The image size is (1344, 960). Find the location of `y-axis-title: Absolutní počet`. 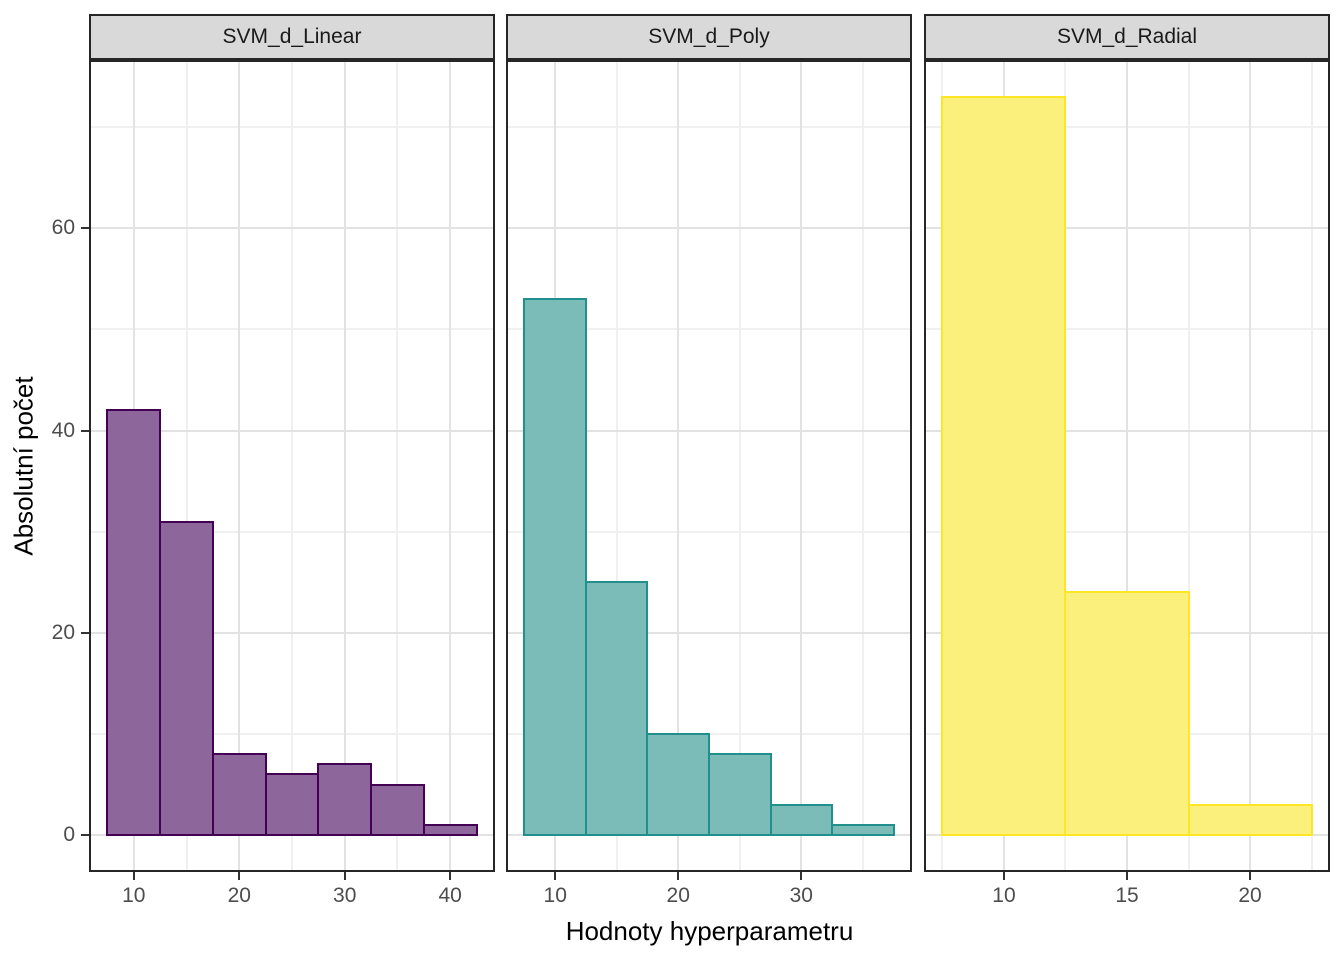

y-axis-title: Absolutní počet is located at coordinates (23, 466).